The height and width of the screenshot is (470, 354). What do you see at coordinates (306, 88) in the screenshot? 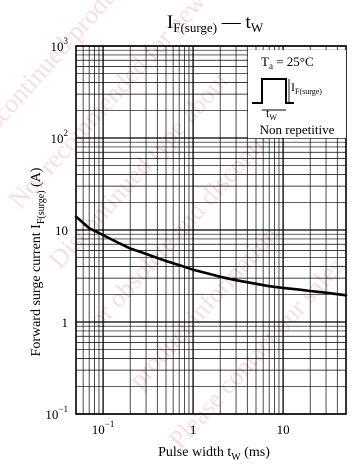
I see `pulse-current-label: IF(surge)` at bounding box center [306, 88].